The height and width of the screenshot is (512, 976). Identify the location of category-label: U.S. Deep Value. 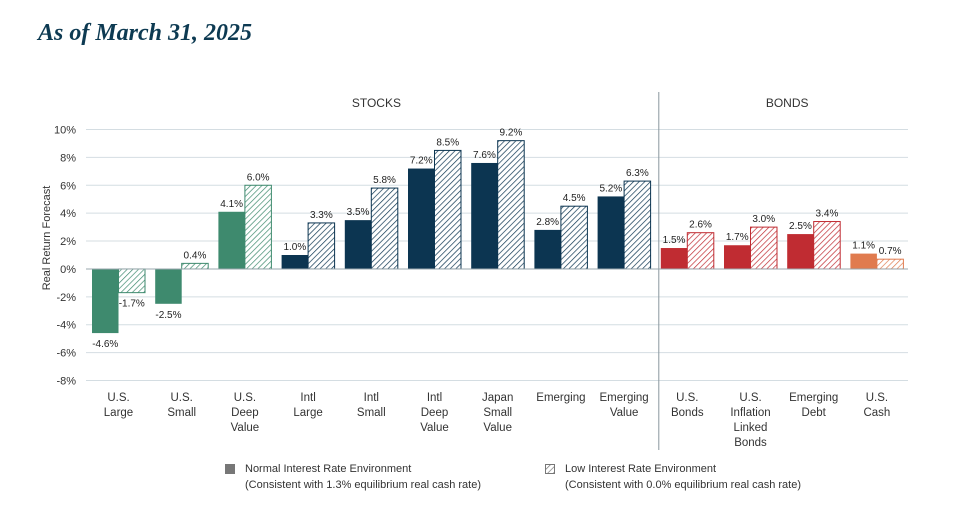
(245, 413).